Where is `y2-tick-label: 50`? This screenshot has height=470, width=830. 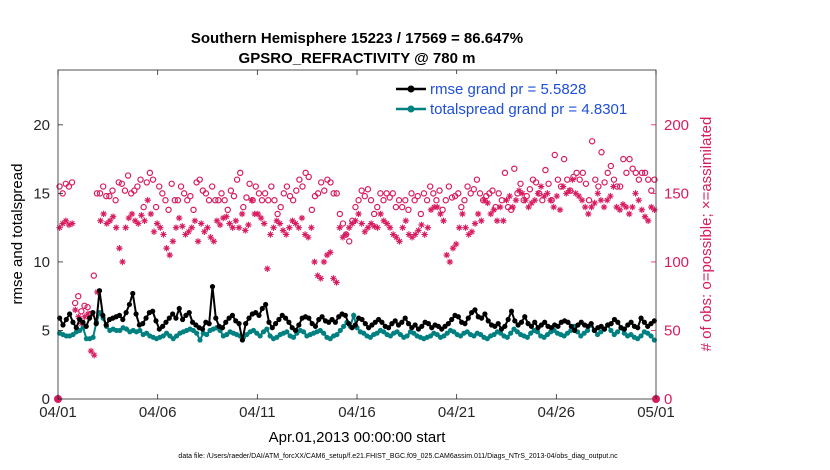 y2-tick-label: 50 is located at coordinates (672, 330).